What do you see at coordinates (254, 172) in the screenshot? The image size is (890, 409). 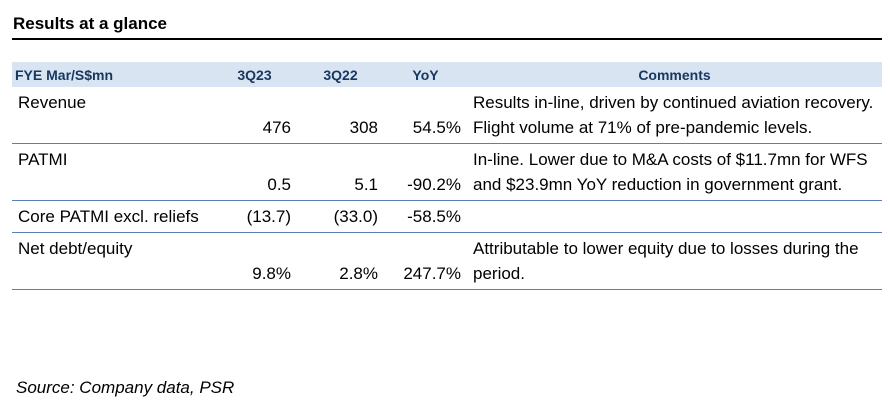 I see `cell-3q23: 0.5` at bounding box center [254, 172].